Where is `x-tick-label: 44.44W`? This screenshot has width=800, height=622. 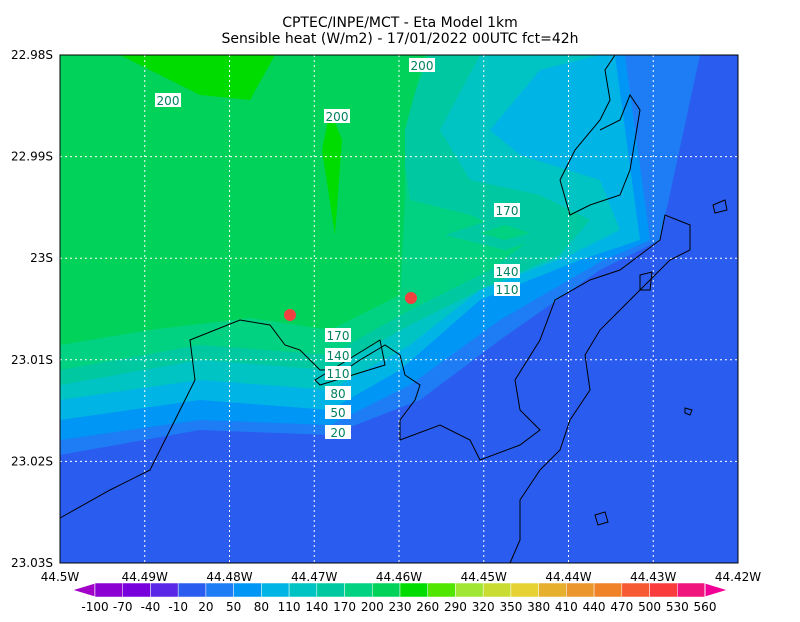 x-tick-label: 44.44W is located at coordinates (568, 577).